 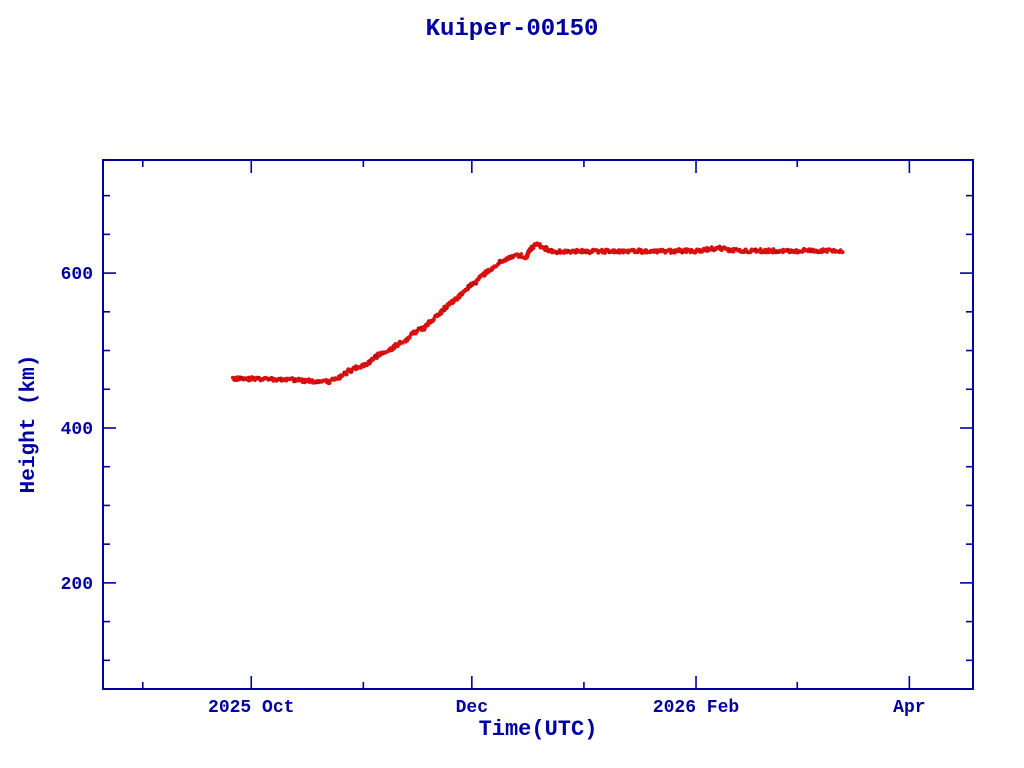 I want to click on series-observed-track, so click(x=537, y=313).